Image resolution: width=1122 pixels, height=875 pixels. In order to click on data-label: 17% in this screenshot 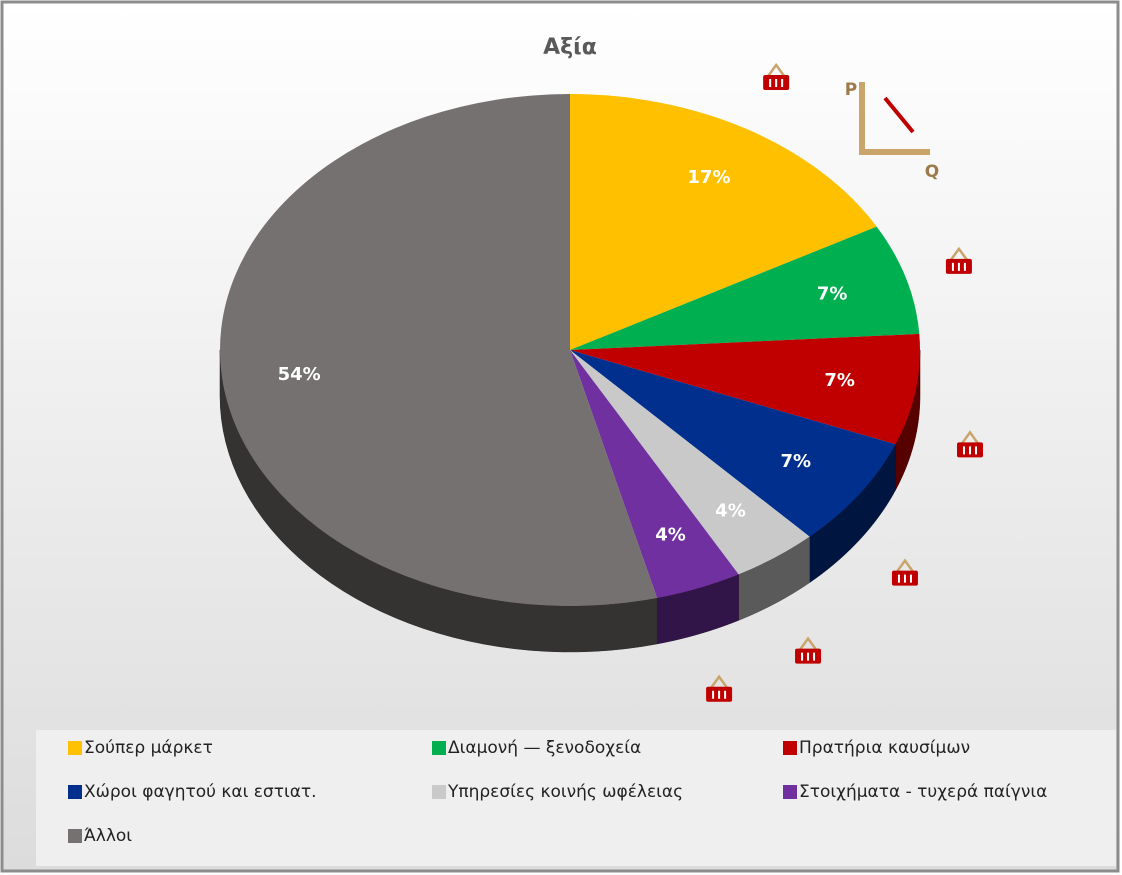, I will do `click(708, 177)`.